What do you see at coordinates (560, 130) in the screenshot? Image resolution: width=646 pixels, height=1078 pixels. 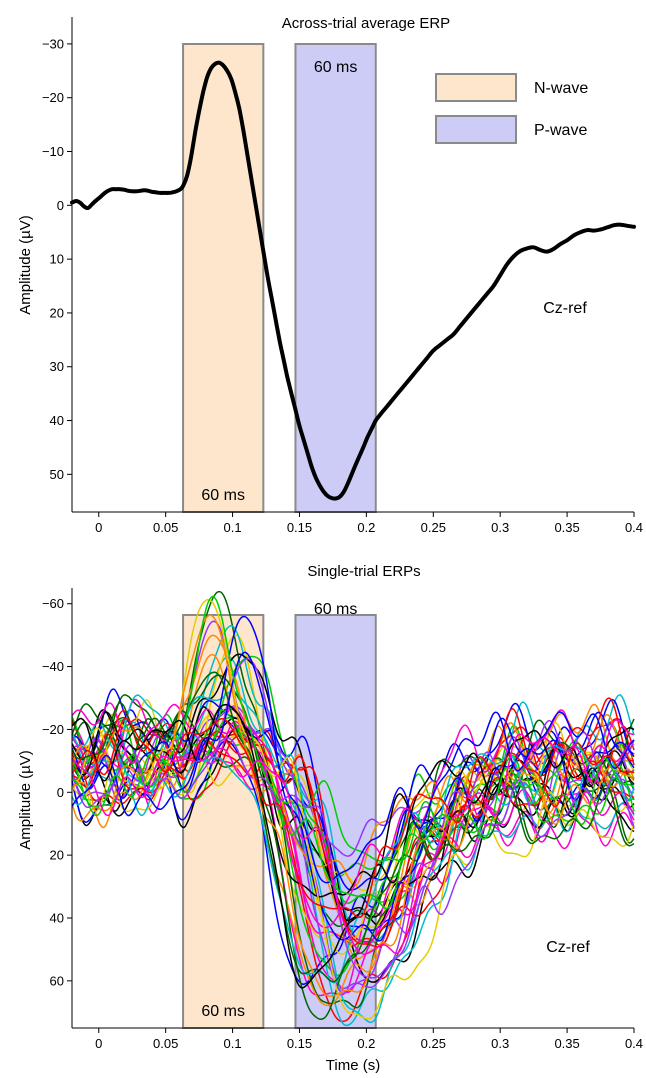 I see `legend-label-p-wave: P-wave` at bounding box center [560, 130].